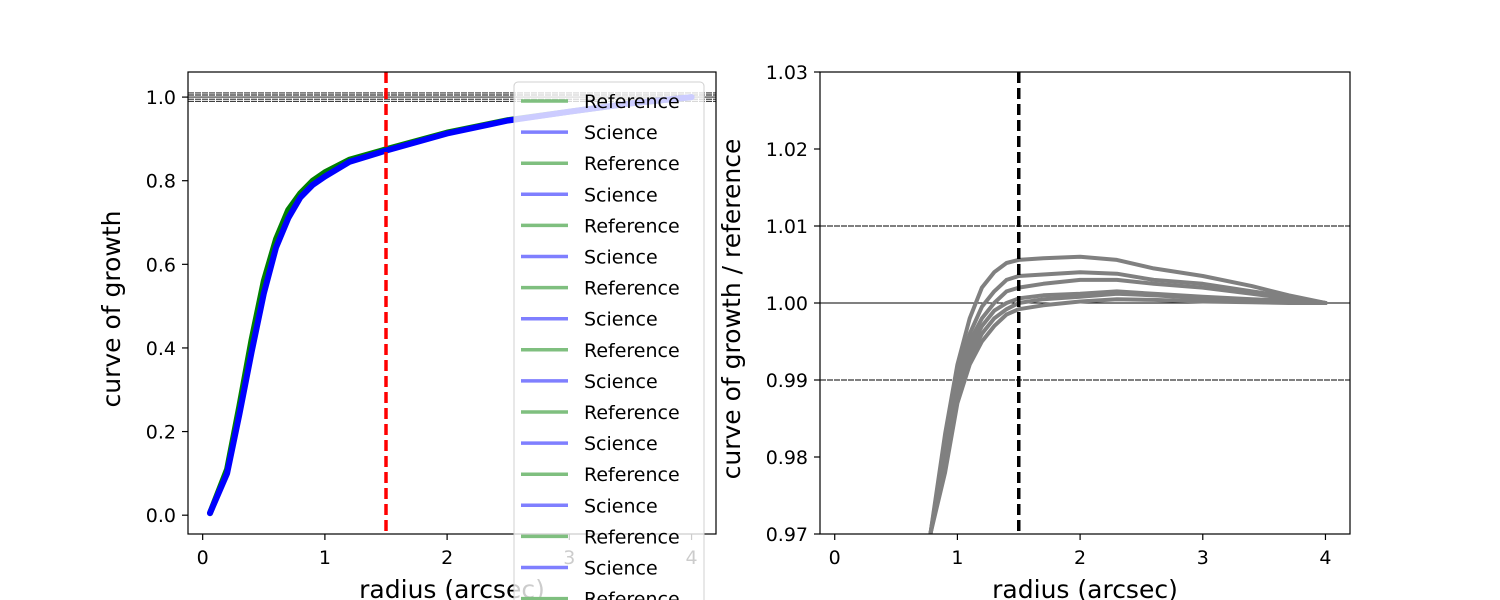 The image size is (1500, 600). Describe the element at coordinates (161, 182) in the screenshot. I see `y-tick-label-4: 0.8` at that location.